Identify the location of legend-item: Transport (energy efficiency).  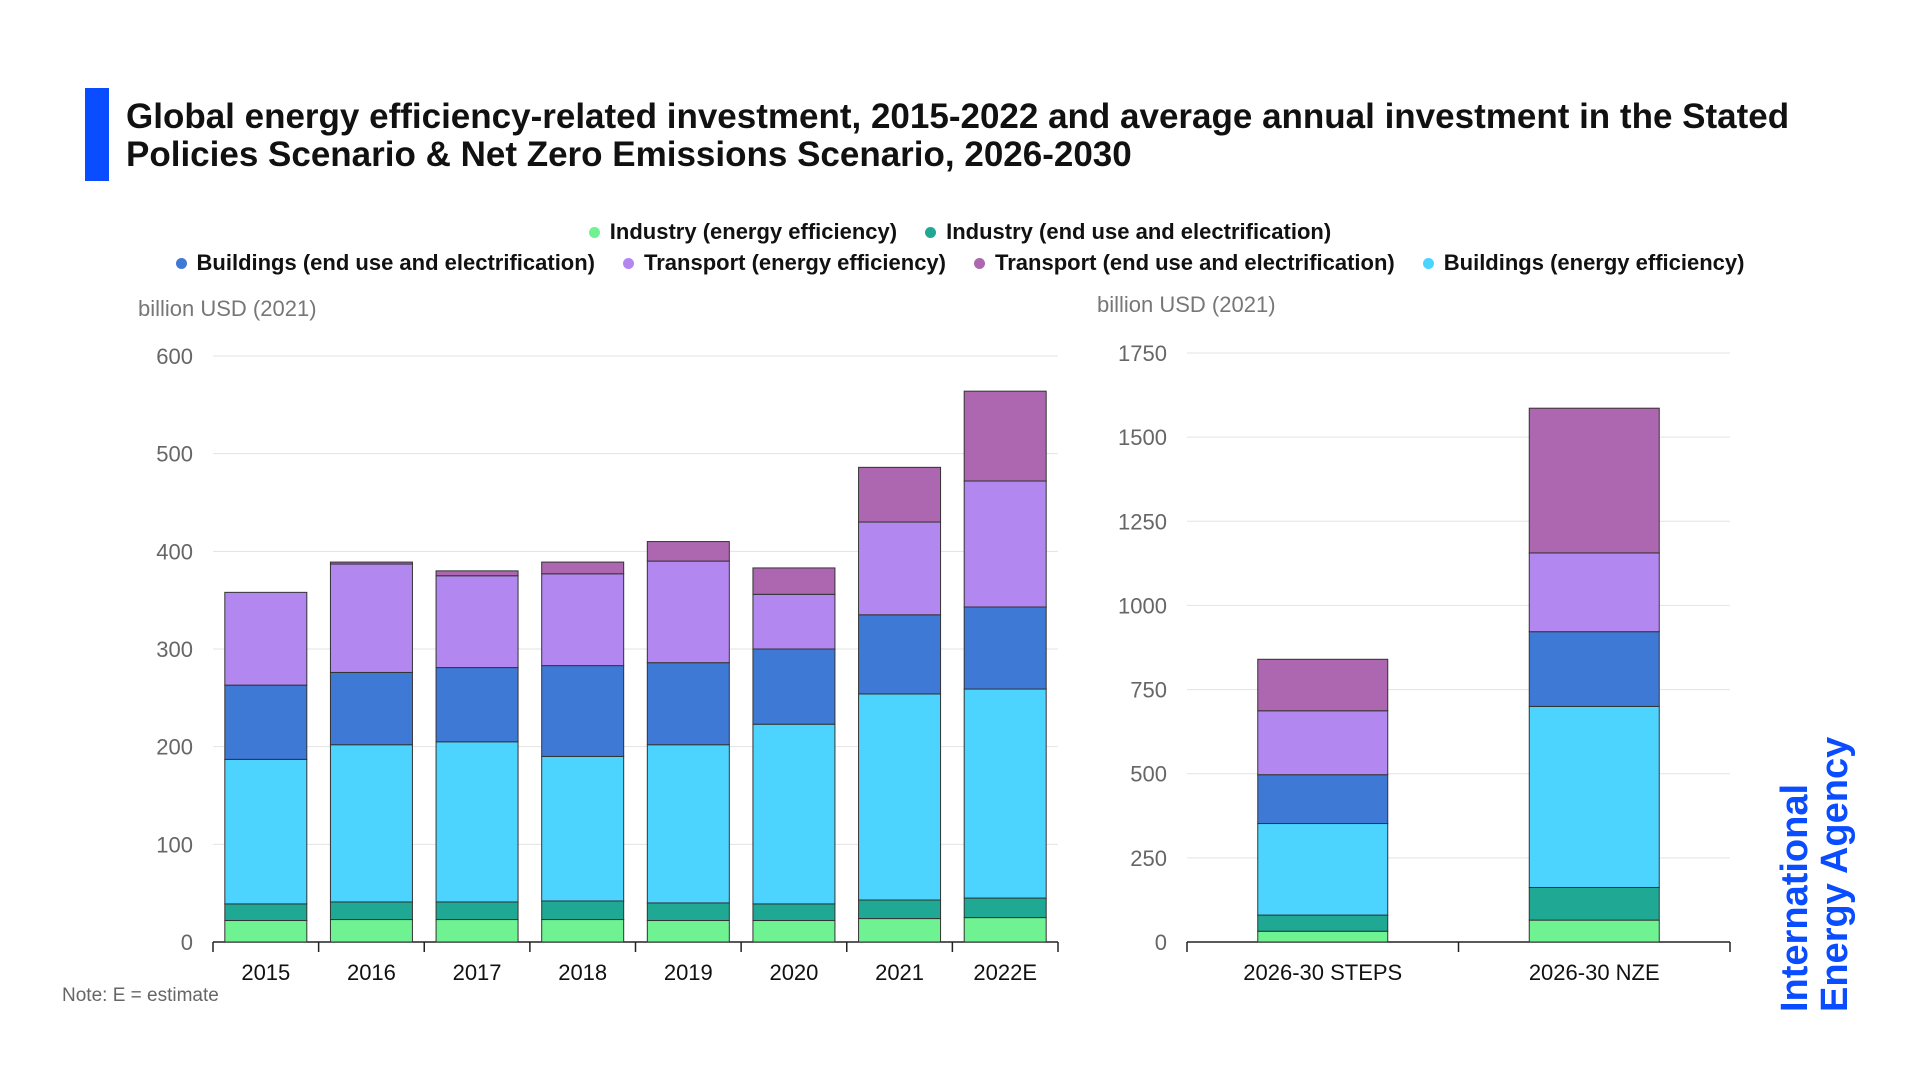
(784, 263).